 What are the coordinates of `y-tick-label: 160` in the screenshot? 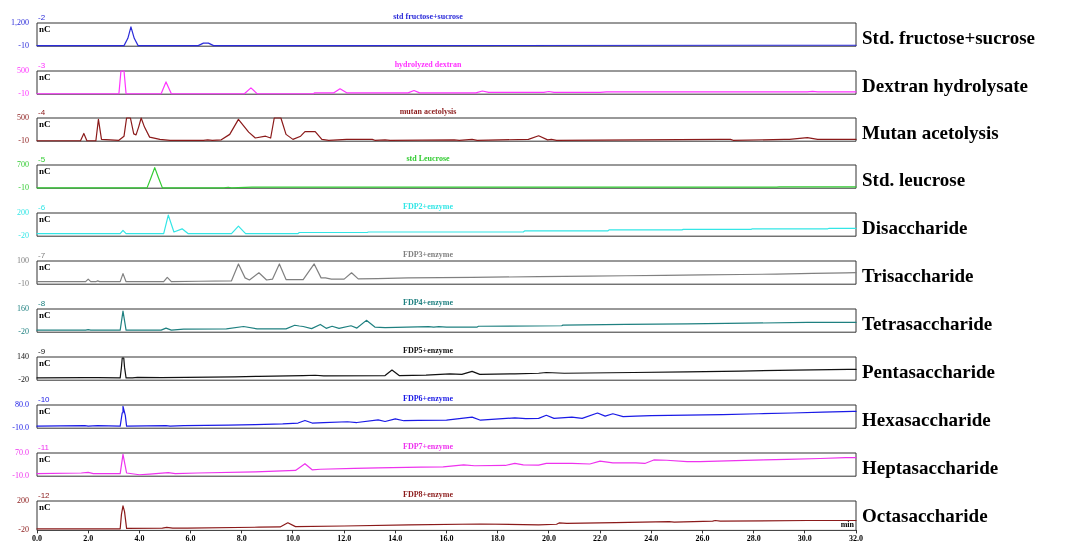 It's located at (23, 309).